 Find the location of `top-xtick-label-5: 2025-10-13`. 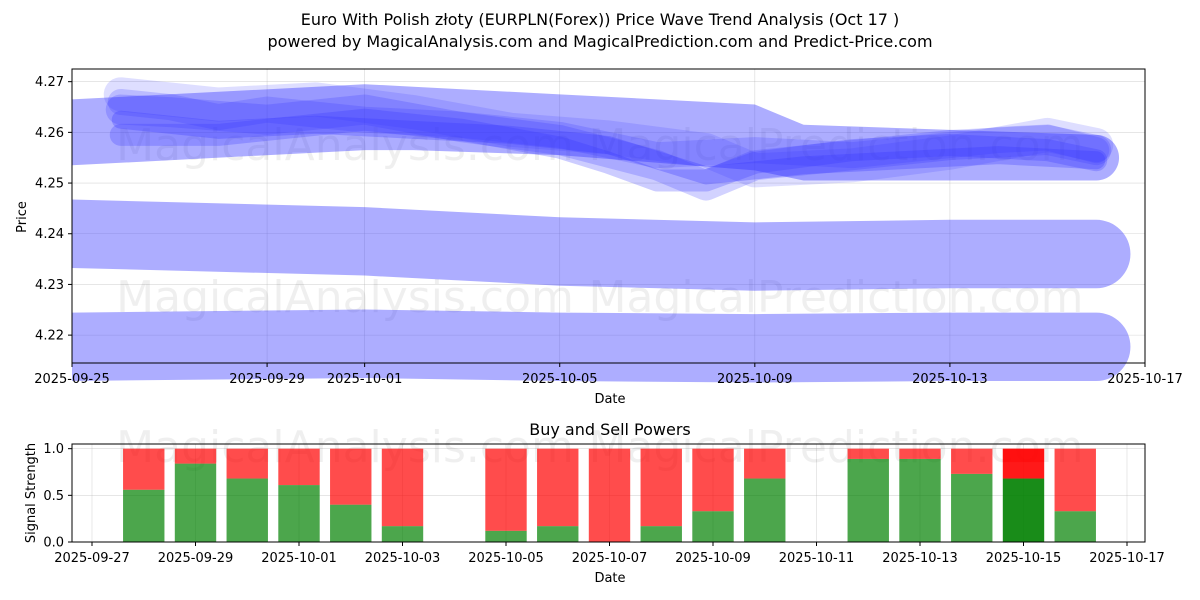

top-xtick-label-5: 2025-10-13 is located at coordinates (950, 379).